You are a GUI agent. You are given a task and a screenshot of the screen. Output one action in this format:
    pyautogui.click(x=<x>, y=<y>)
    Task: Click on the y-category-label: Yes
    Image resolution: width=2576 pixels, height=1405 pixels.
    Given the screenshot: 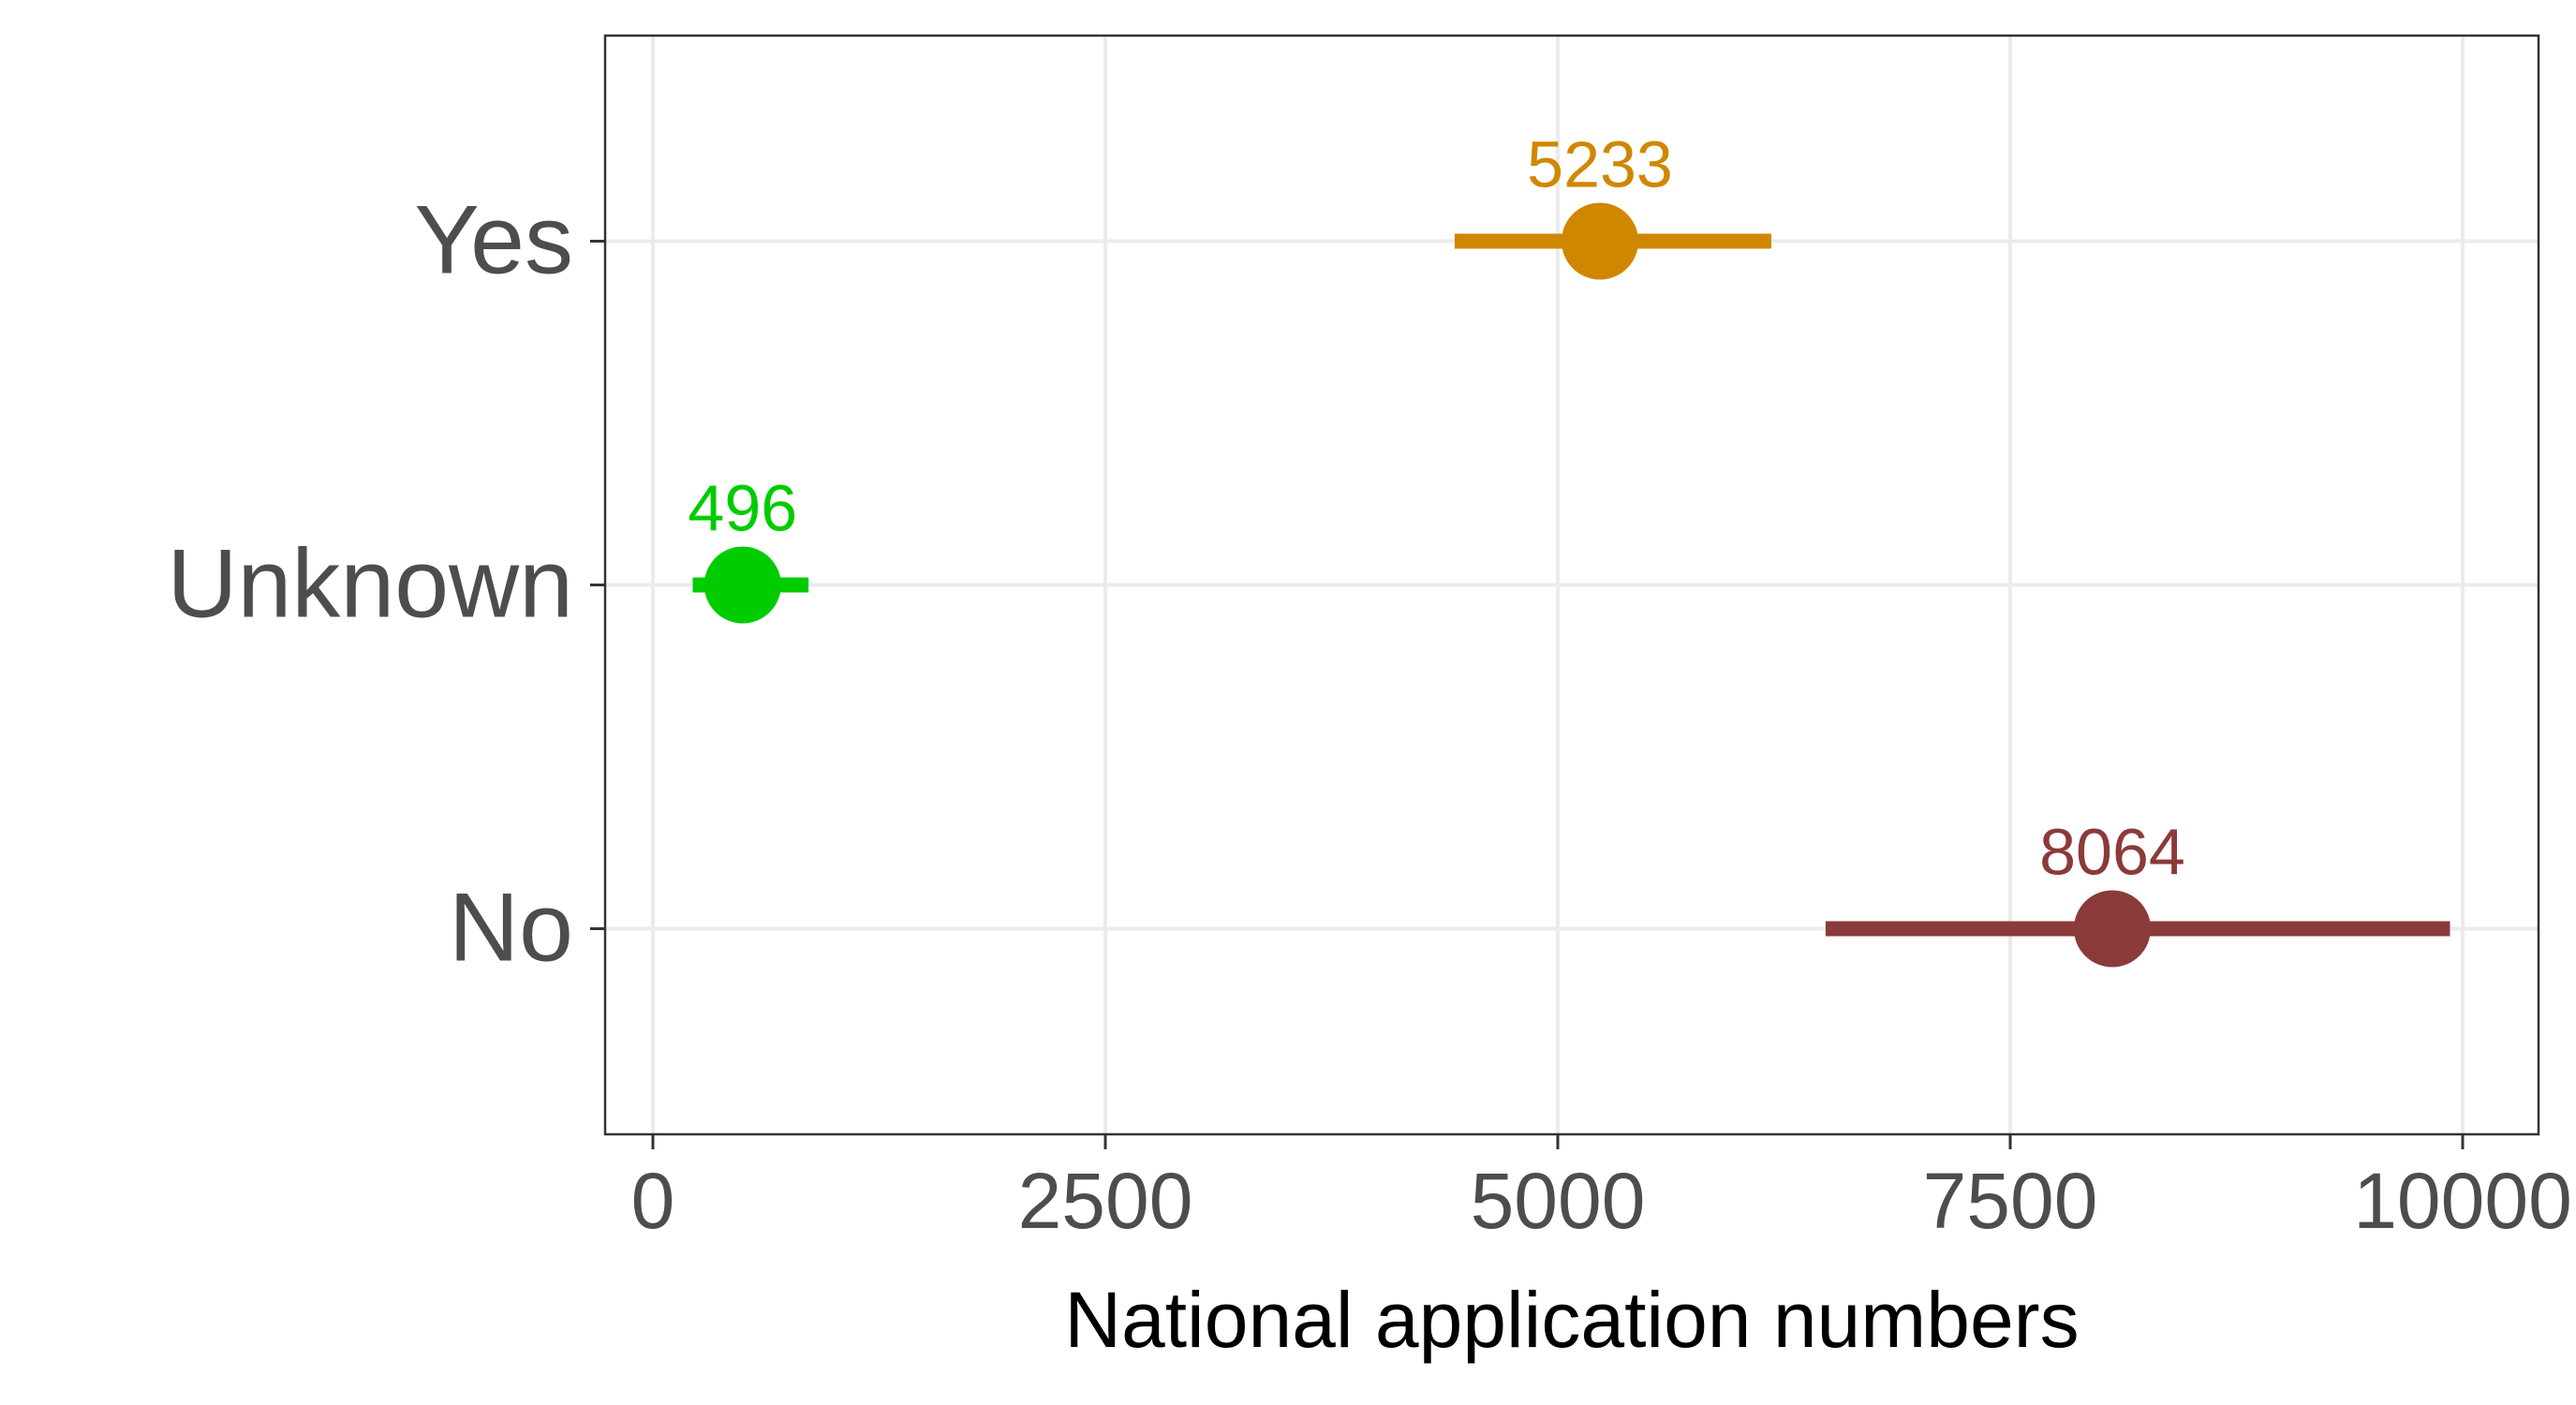 What is the action you would take?
    pyautogui.click(x=493, y=240)
    